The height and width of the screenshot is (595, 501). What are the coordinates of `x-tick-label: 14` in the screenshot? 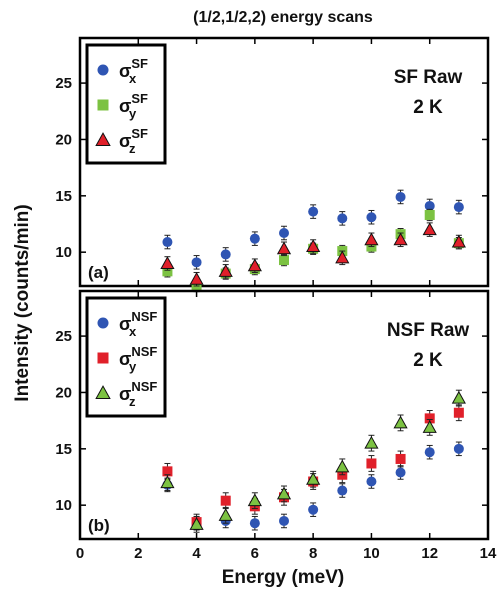 It's located at (488, 553).